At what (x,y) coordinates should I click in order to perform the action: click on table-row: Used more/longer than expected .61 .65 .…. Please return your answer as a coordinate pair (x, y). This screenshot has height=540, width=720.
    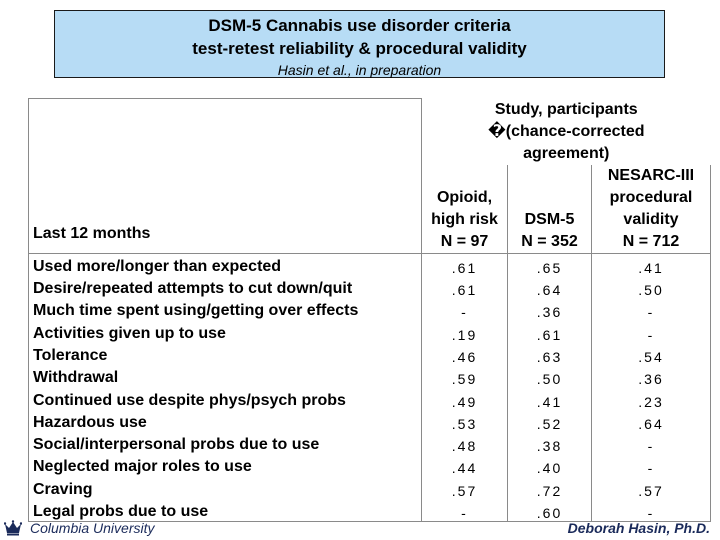
    Looking at the image, I should click on (369, 264).